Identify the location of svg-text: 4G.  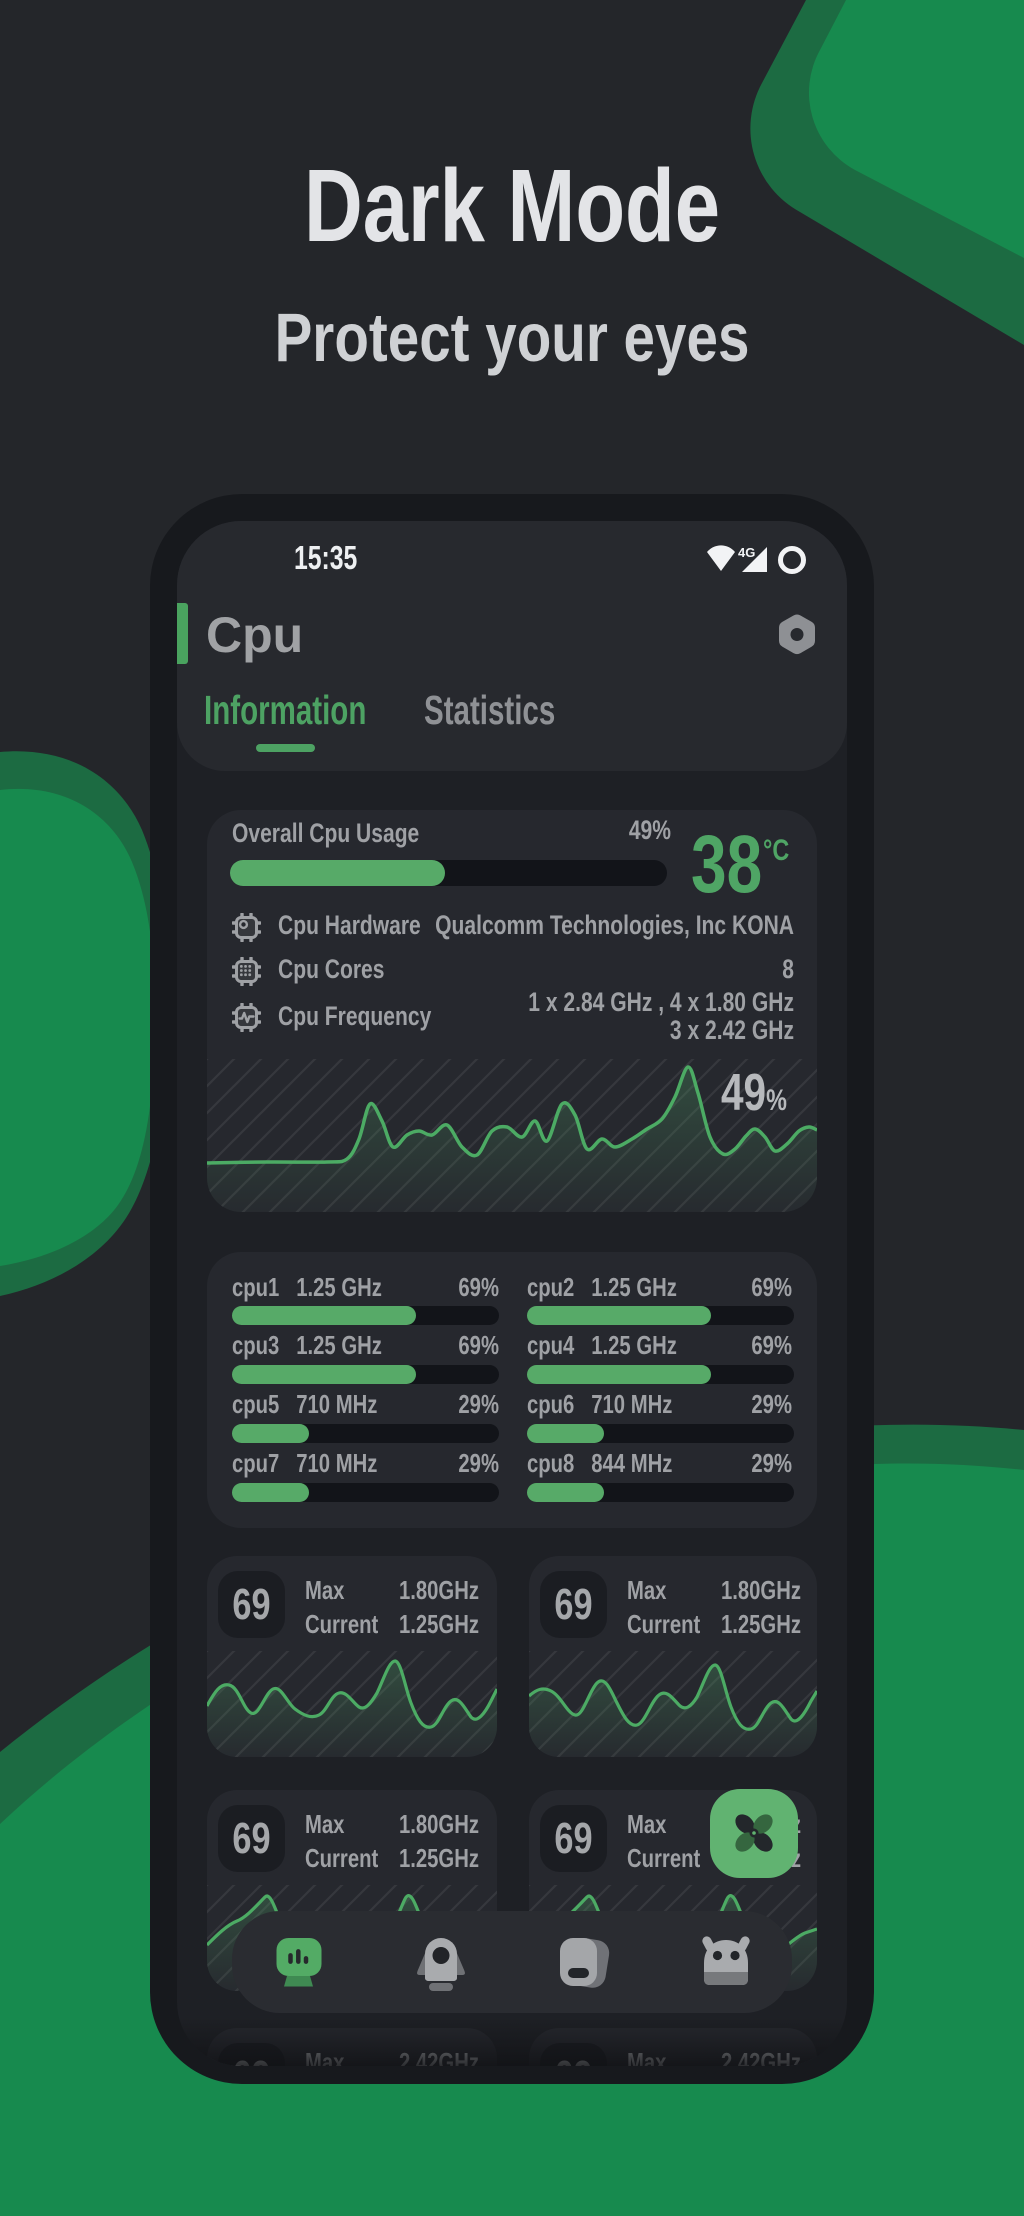
(746, 552).